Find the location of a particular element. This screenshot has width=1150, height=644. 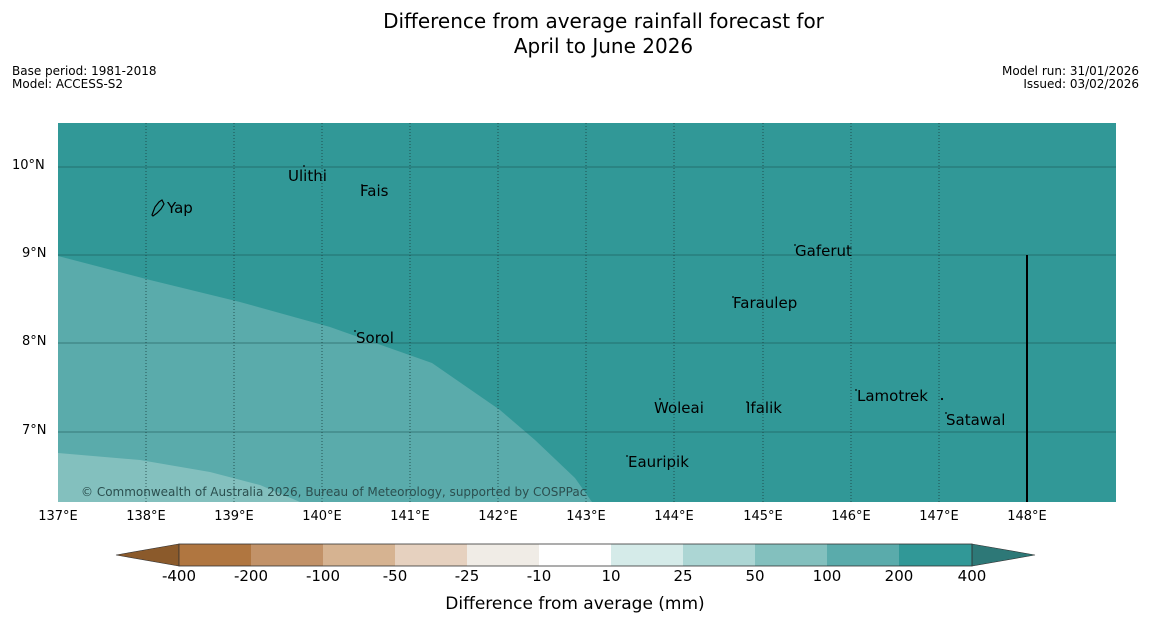

base-period: Base period: 1981-2018 is located at coordinates (84, 71).